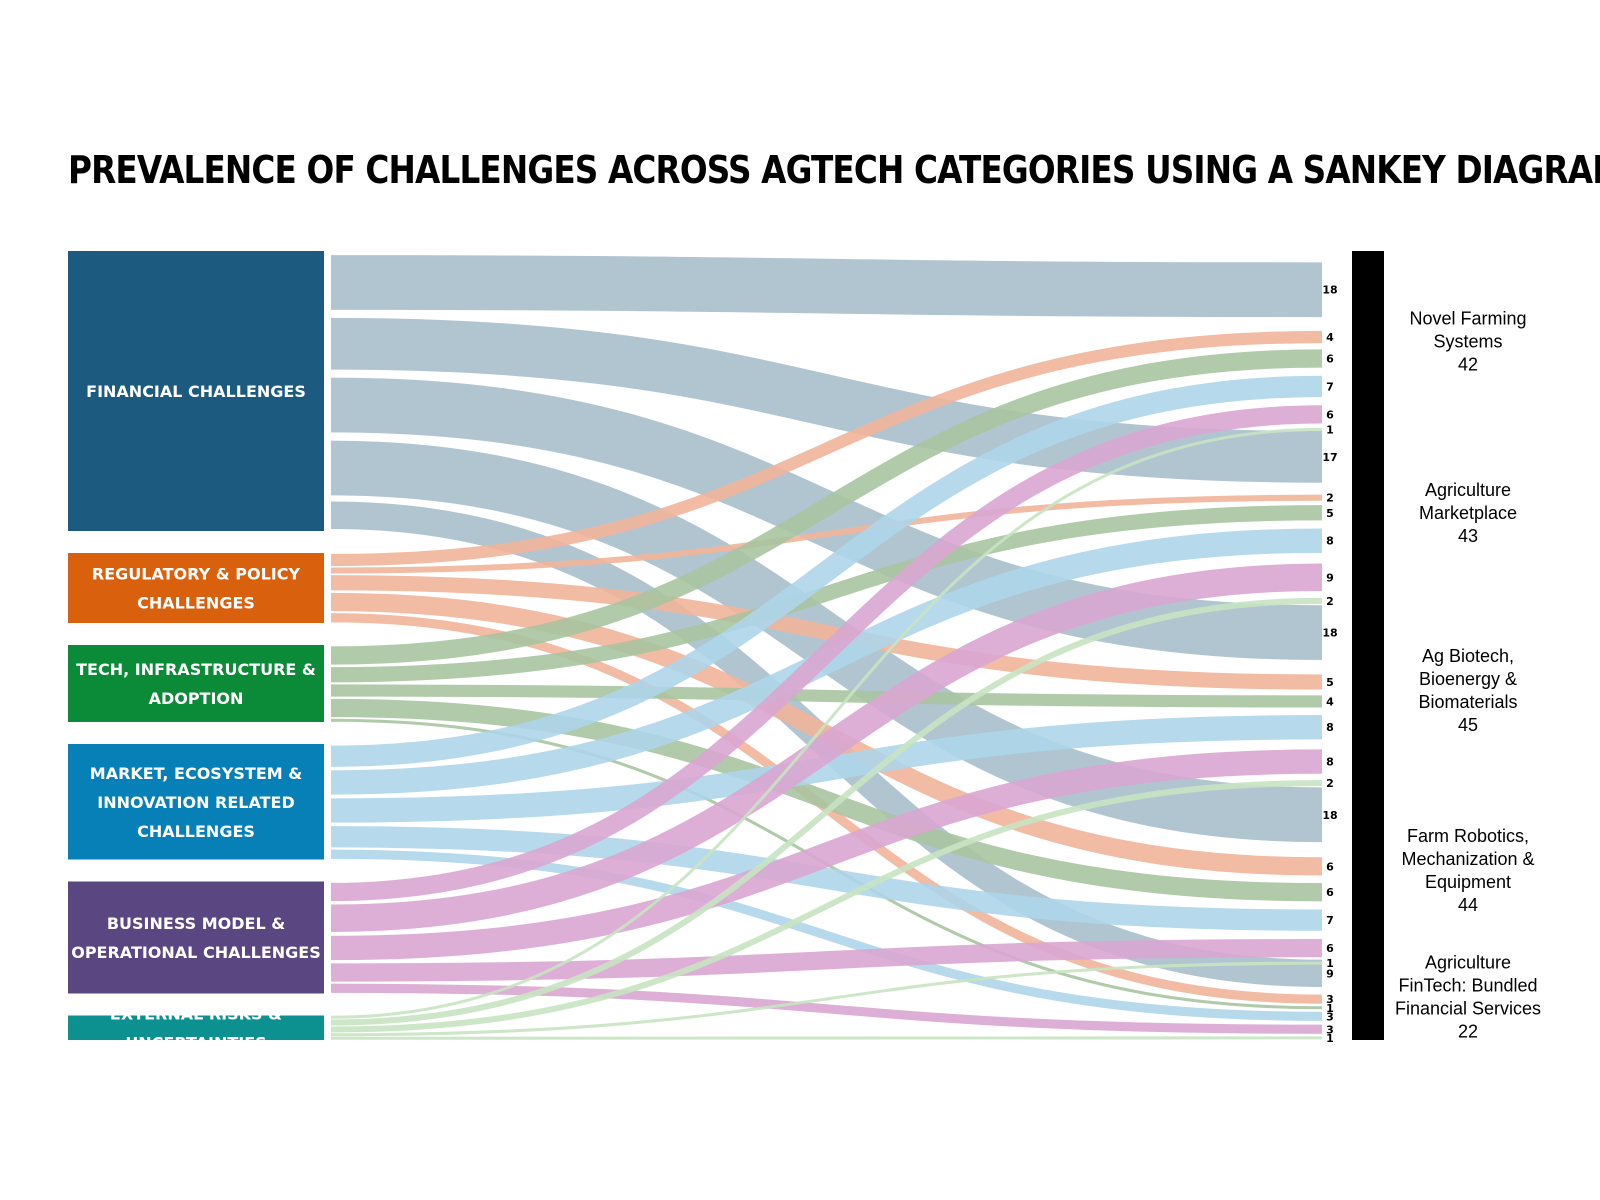 Image resolution: width=1600 pixels, height=1200 pixels. Describe the element at coordinates (826, 1008) in the screenshot. I see `flow-biz-fintech` at that location.